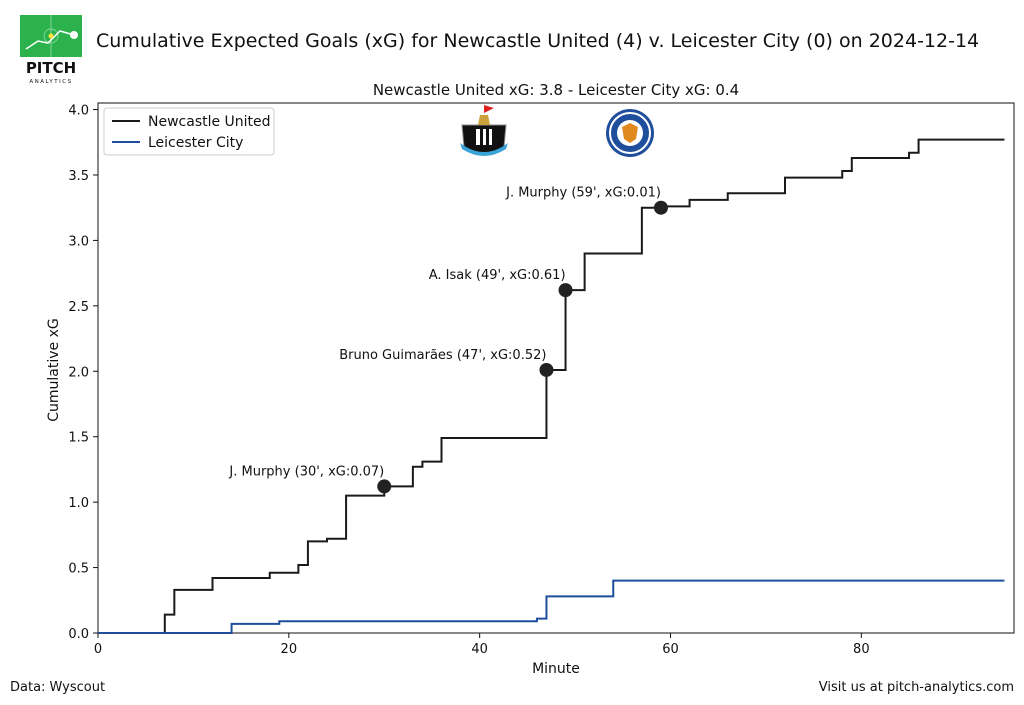  What do you see at coordinates (209, 122) in the screenshot?
I see `legend-label-newcastle: Newcastle United` at bounding box center [209, 122].